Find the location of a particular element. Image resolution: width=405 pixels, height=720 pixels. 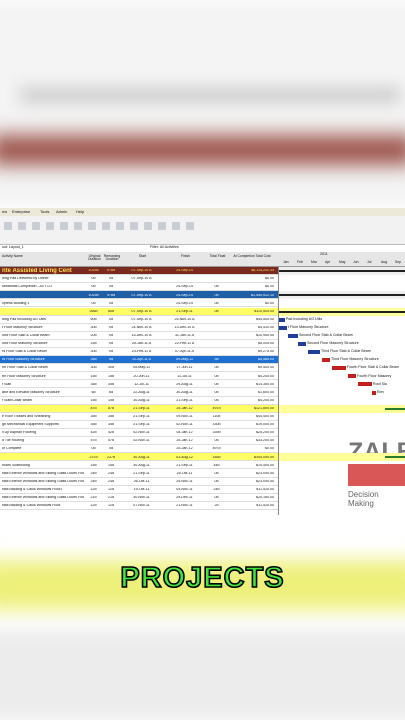

table-cell: 11-Jul-11 is located at coordinates (184, 376).